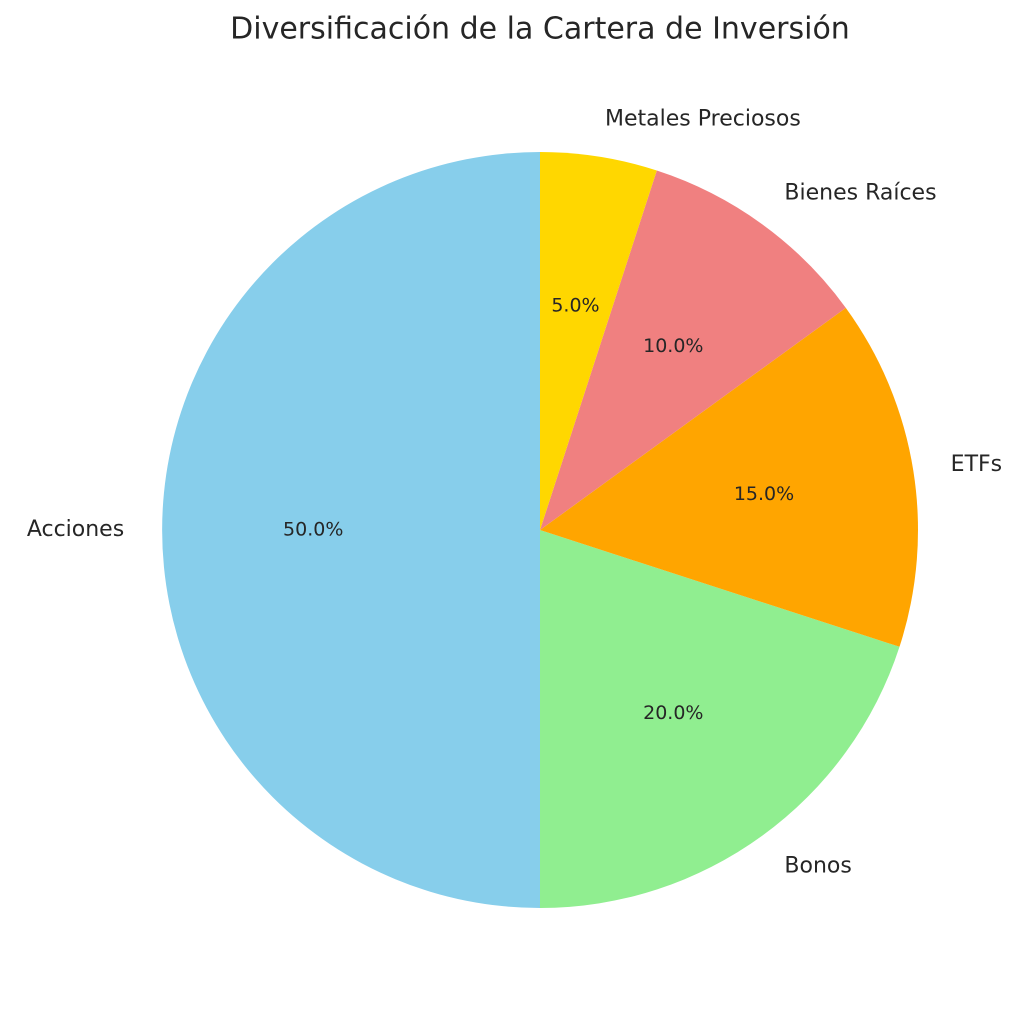  Describe the element at coordinates (673, 346) in the screenshot. I see `percent-label: 10.0%` at that location.